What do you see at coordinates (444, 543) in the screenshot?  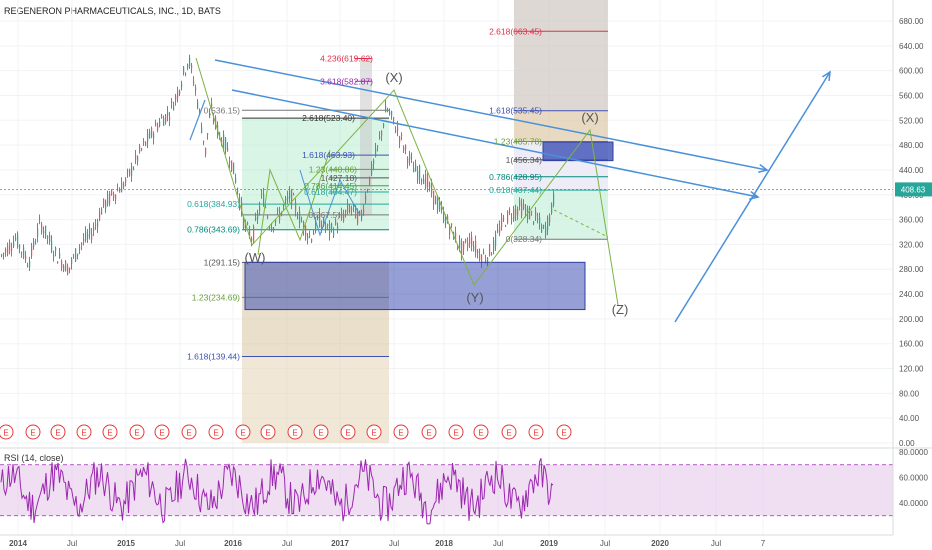 I see `time-tick-label: 2018` at bounding box center [444, 543].